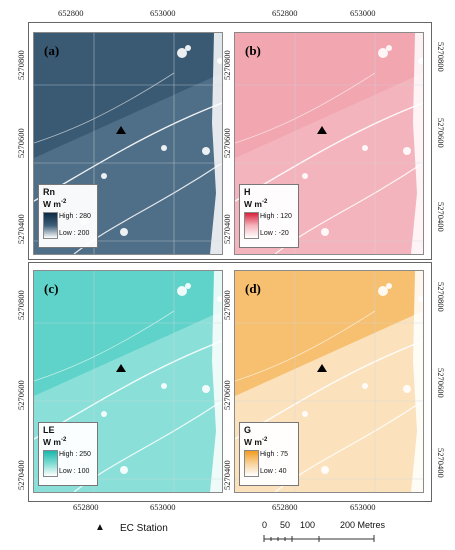 This screenshot has height=550, width=455. I want to click on legend-high: High : 75, so click(274, 454).